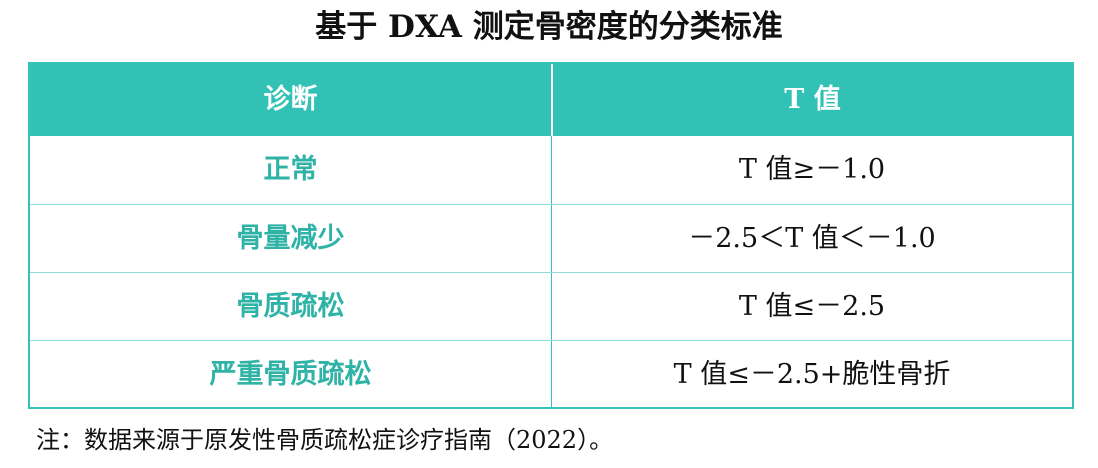 The width and height of the screenshot is (1098, 468). What do you see at coordinates (549, 27) in the screenshot?
I see `table-title: 基于 DXA 测定骨密度的分类标准` at bounding box center [549, 27].